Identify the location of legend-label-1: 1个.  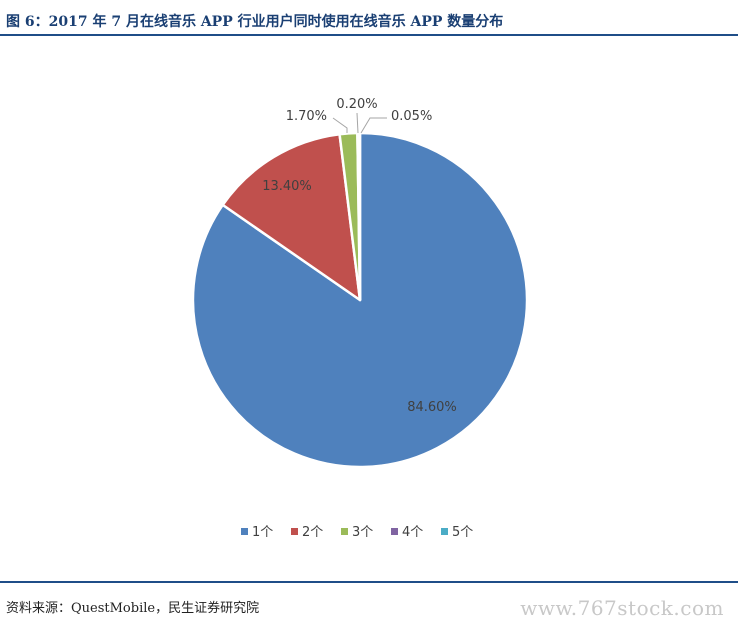
(262, 532).